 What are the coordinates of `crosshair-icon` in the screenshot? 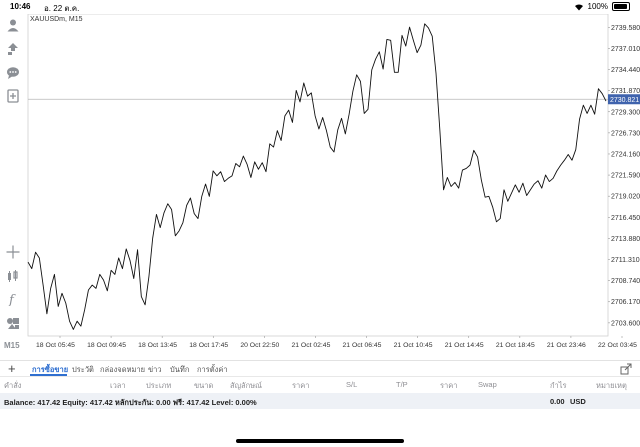 It's located at (13, 252).